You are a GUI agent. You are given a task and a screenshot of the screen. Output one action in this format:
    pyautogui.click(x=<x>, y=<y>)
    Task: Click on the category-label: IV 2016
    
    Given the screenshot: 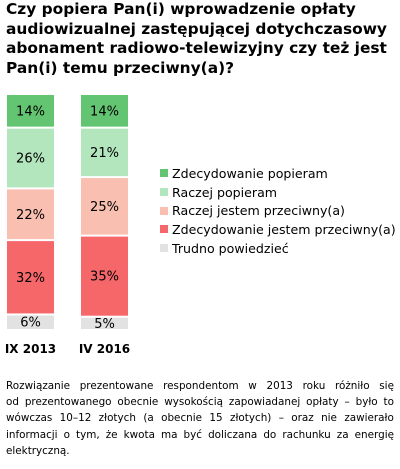 What is the action you would take?
    pyautogui.click(x=104, y=349)
    